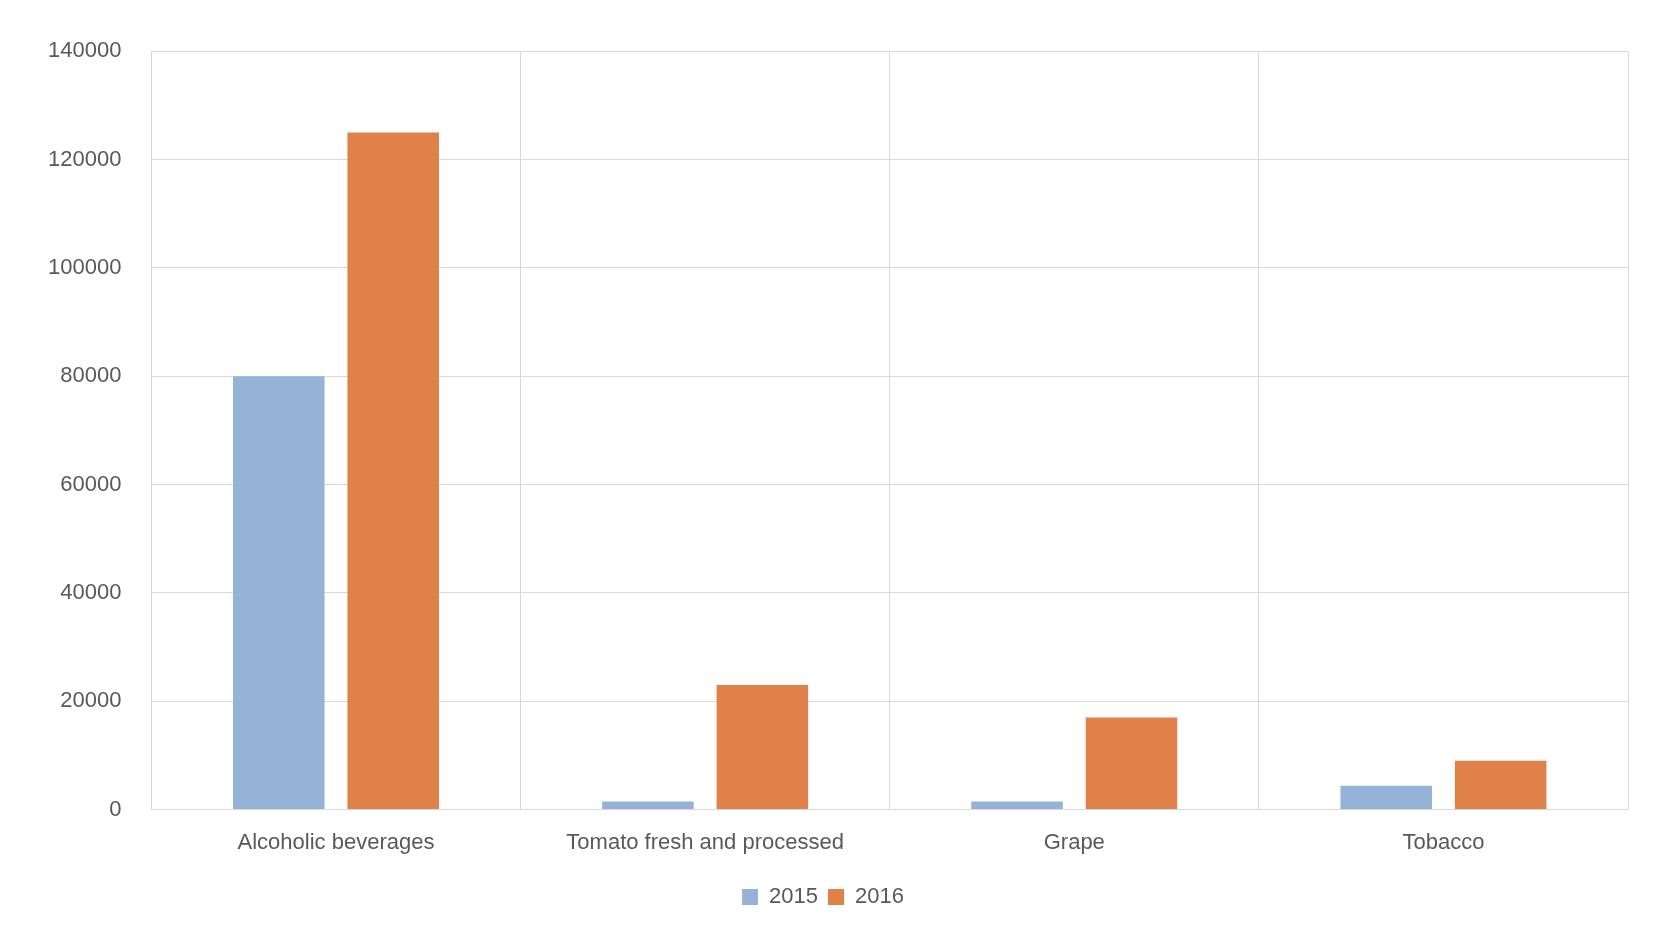 This screenshot has height=940, width=1660. Describe the element at coordinates (115, 808) in the screenshot. I see `y-tick-label: 0` at that location.